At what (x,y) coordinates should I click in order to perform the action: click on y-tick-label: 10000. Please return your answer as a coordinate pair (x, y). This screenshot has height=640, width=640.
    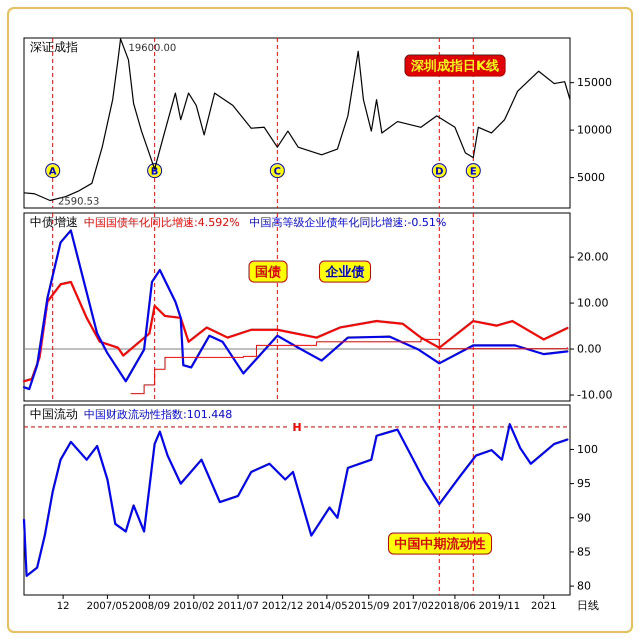
    Looking at the image, I should click on (594, 130).